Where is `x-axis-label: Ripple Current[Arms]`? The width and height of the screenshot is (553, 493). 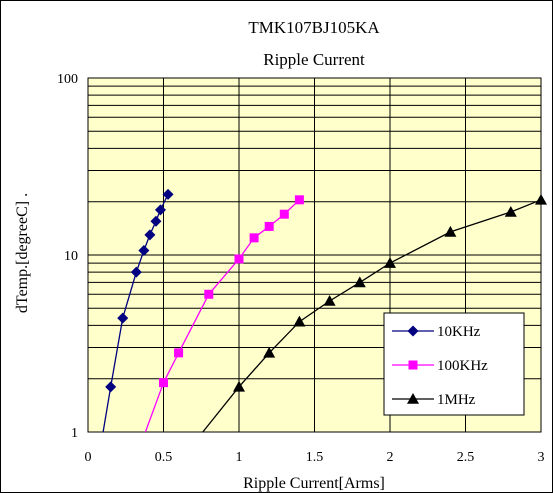
x-axis-label: Ripple Current[Arms] is located at coordinates (314, 483).